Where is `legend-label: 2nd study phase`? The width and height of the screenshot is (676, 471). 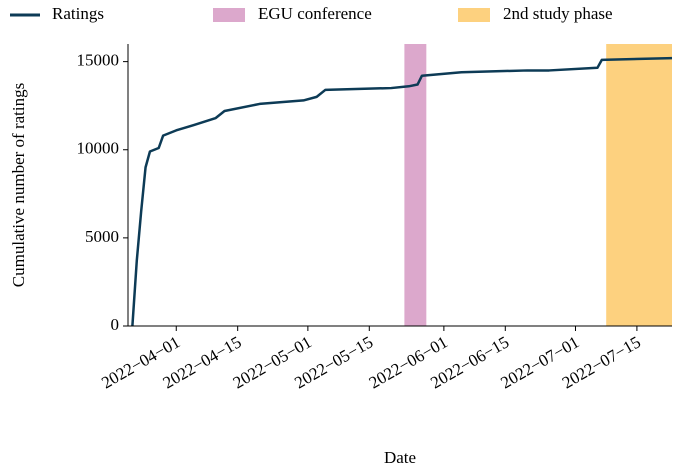 legend-label: 2nd study phase is located at coordinates (558, 13).